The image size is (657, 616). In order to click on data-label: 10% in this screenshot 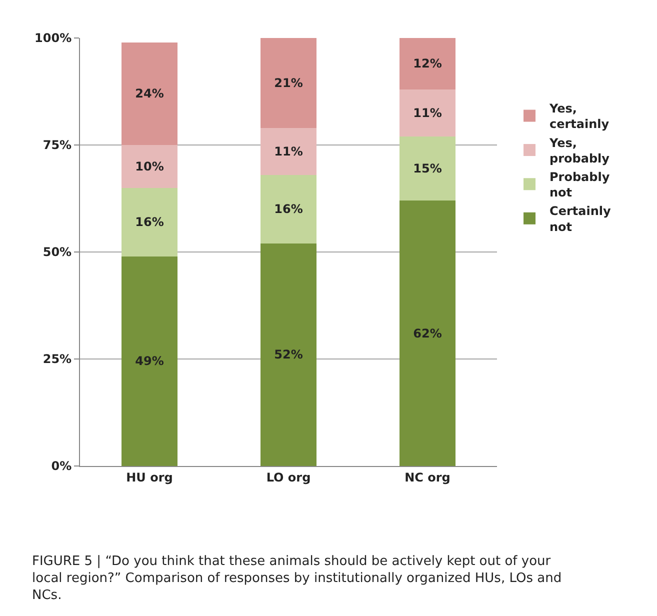, I will do `click(149, 166)`.